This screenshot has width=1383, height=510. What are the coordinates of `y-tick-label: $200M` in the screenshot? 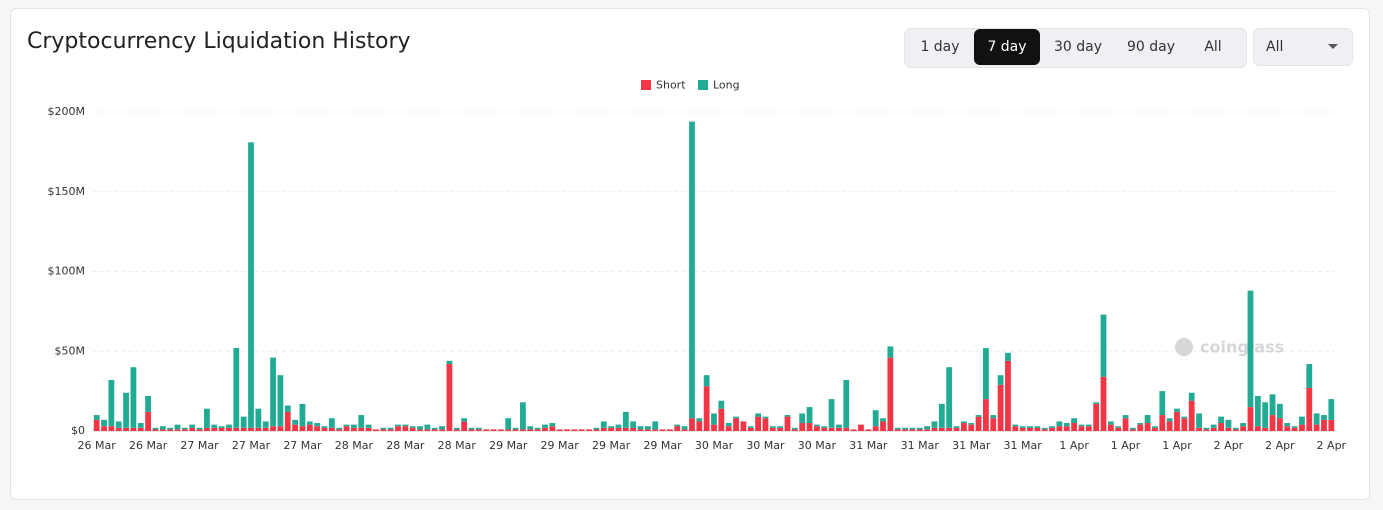 It's located at (67, 111).